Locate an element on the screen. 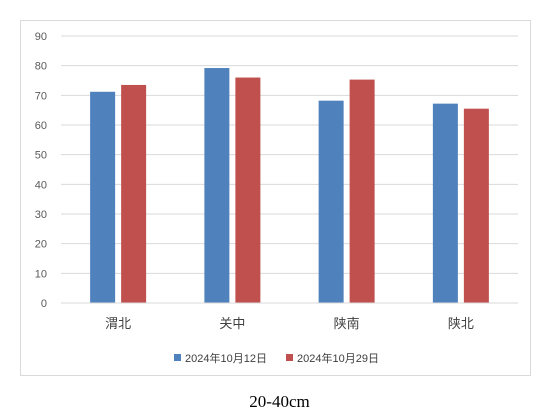 The width and height of the screenshot is (559, 420). figure-caption: 20-40cm is located at coordinates (279, 401).